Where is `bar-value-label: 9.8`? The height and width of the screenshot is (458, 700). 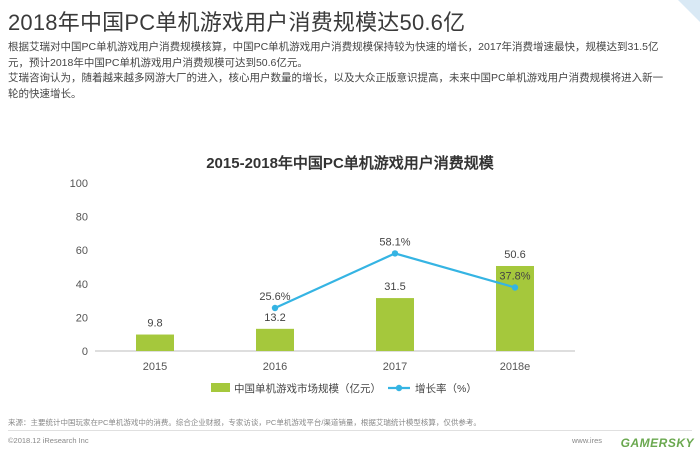 bar-value-label: 9.8 is located at coordinates (154, 324).